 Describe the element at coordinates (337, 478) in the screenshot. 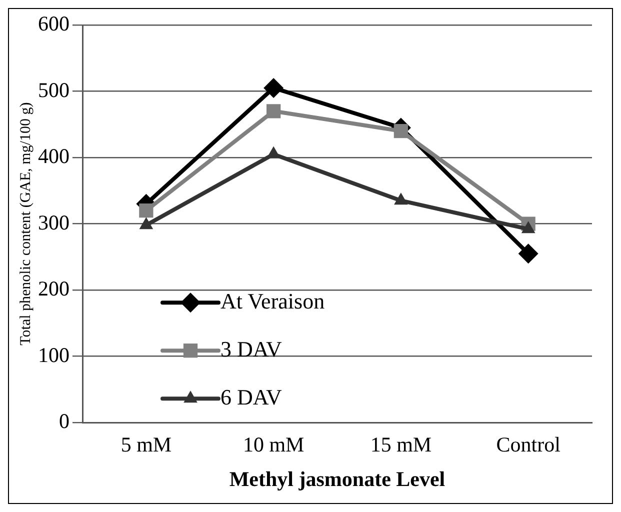

I see `x-axis-title: Methyl jasmonate Level` at that location.